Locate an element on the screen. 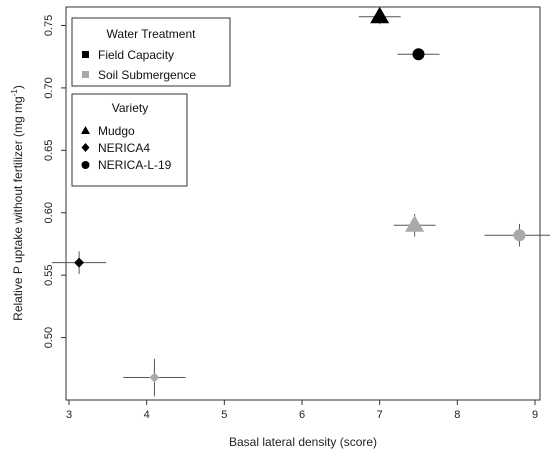  y-tick-label-0.70: 0.70 is located at coordinates (49, 87).